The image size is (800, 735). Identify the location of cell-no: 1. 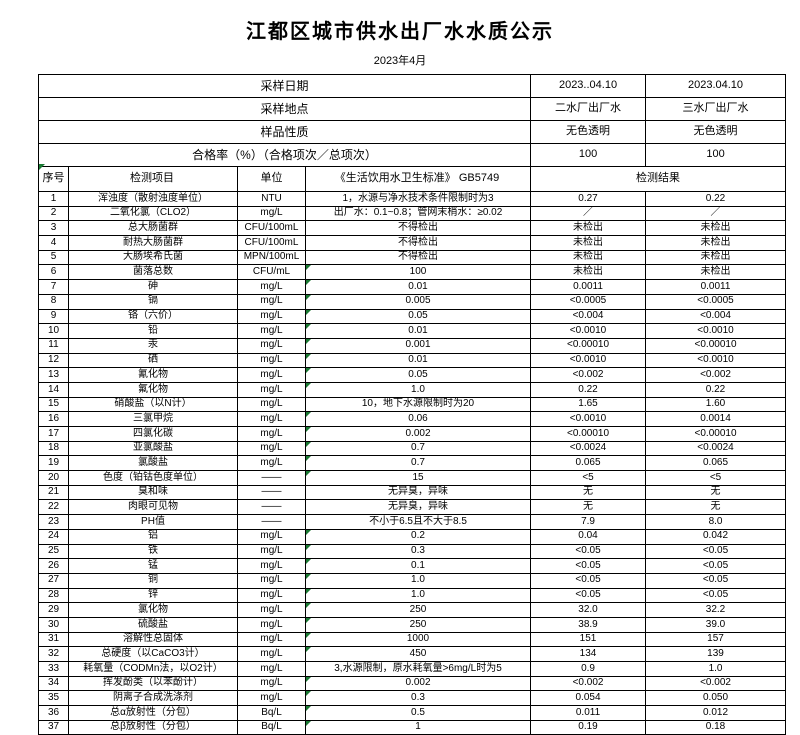
(53, 199).